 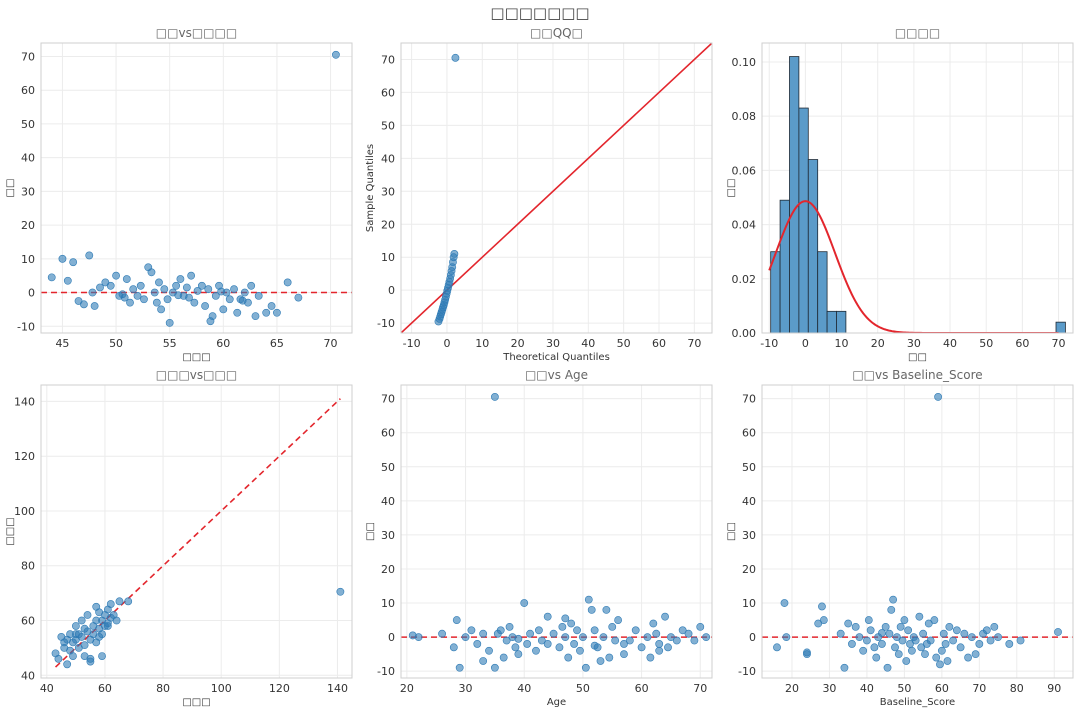 I want to click on y-tick-label: 10, so click(x=749, y=603).